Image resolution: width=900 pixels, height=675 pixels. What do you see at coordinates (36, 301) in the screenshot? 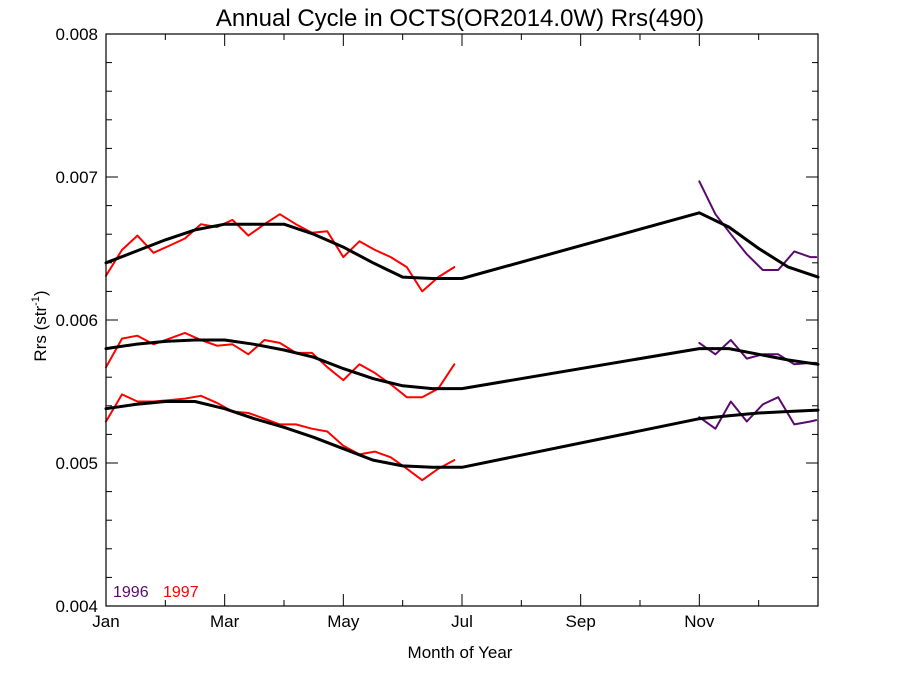
I see `y-axis-label-superscript: -1` at bounding box center [36, 301].